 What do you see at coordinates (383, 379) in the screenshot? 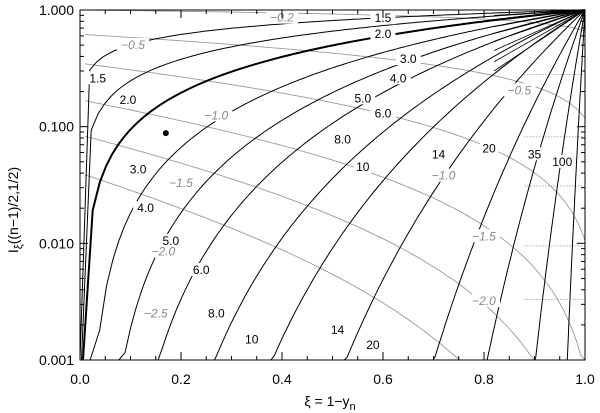
I see `x-tick-label: 0.6` at bounding box center [383, 379].